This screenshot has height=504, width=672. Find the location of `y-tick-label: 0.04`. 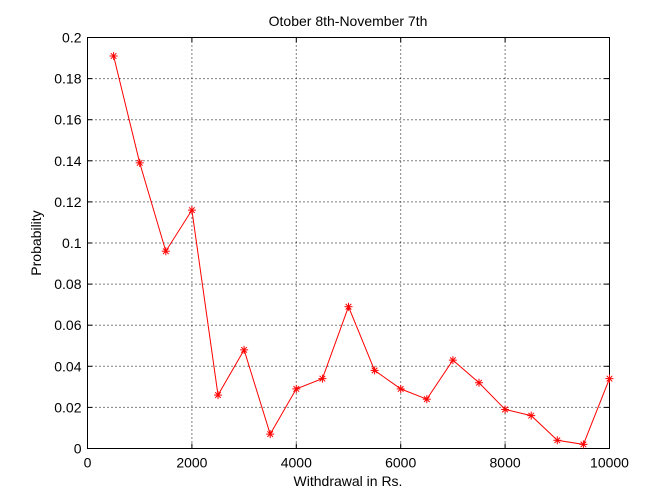

y-tick-label: 0.04 is located at coordinates (67, 366).